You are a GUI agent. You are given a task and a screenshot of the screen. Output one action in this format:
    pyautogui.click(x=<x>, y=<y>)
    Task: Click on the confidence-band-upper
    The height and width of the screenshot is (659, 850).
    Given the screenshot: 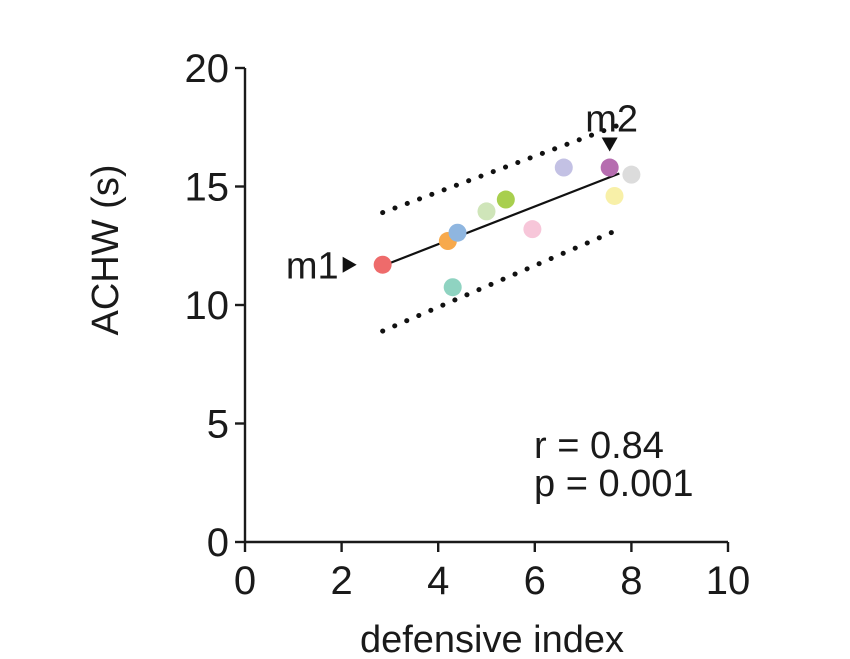 What is the action you would take?
    pyautogui.click(x=501, y=169)
    